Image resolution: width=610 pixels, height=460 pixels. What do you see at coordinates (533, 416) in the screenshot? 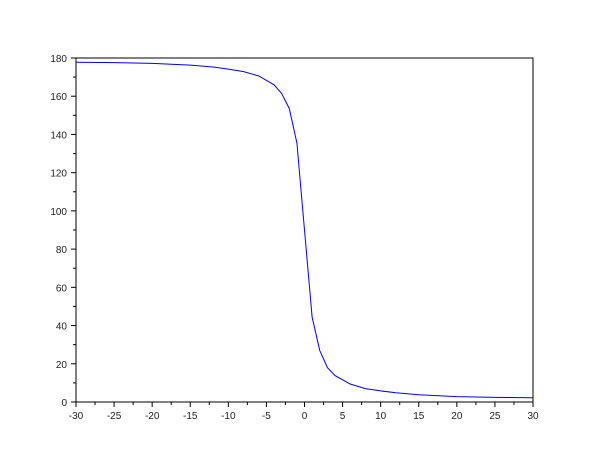
I see `x-tick-label: 30` at bounding box center [533, 416].